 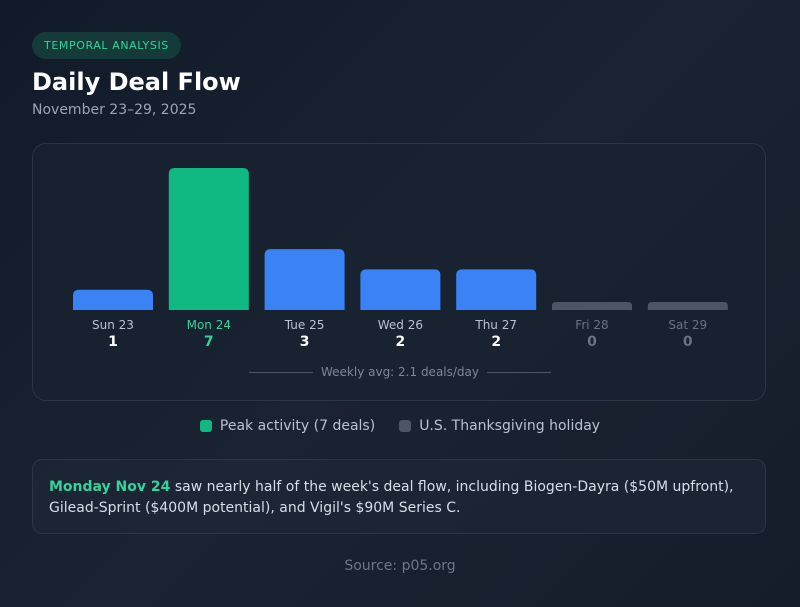 What do you see at coordinates (297, 426) in the screenshot?
I see `legend-label-peak: Peak activity (7 deals)` at bounding box center [297, 426].